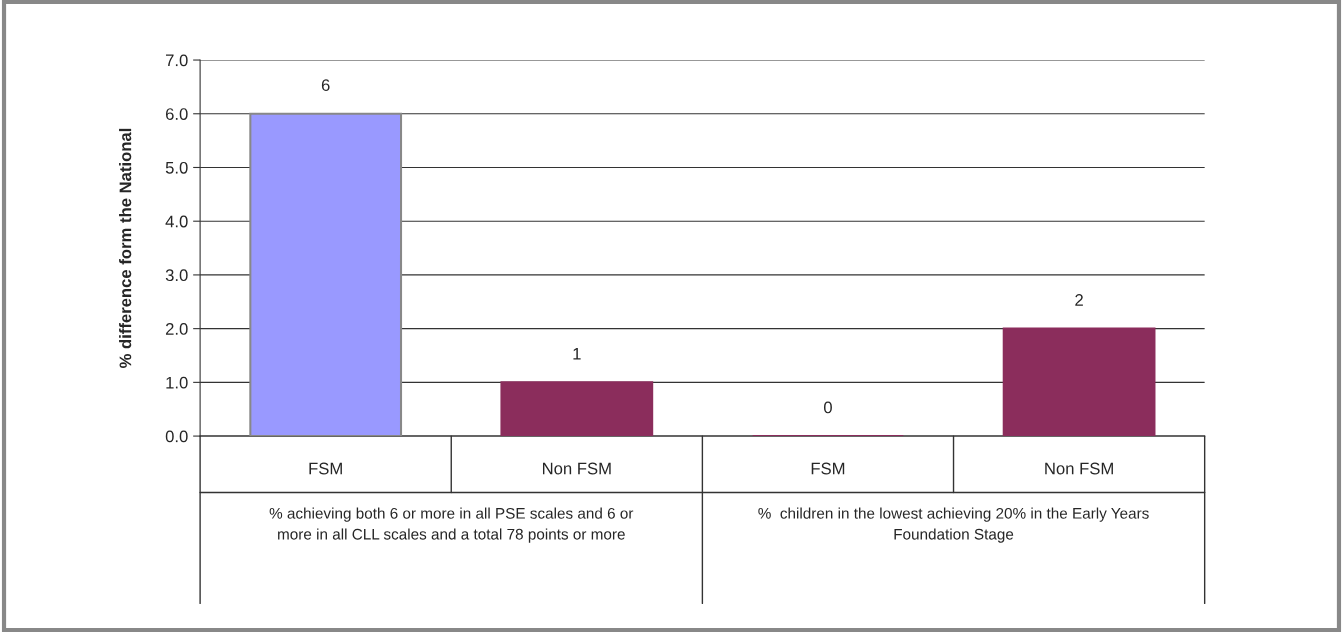 The image size is (1343, 632). Describe the element at coordinates (953, 525) in the screenshot. I see `text: % children in the lowest achieving 20% in the Early Years Foundation Stage` at that location.